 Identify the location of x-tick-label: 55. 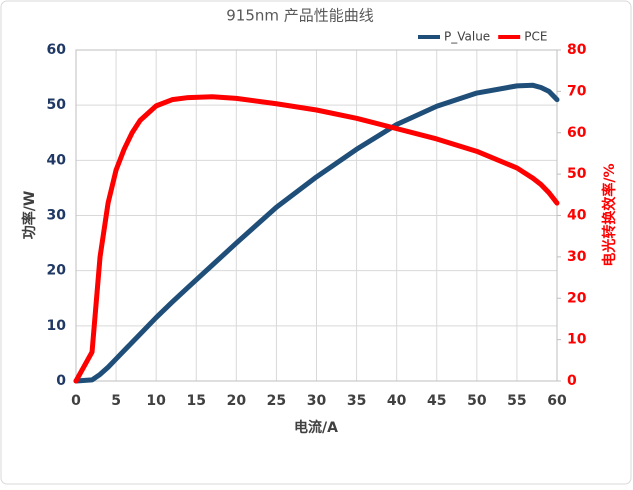
(516, 401).